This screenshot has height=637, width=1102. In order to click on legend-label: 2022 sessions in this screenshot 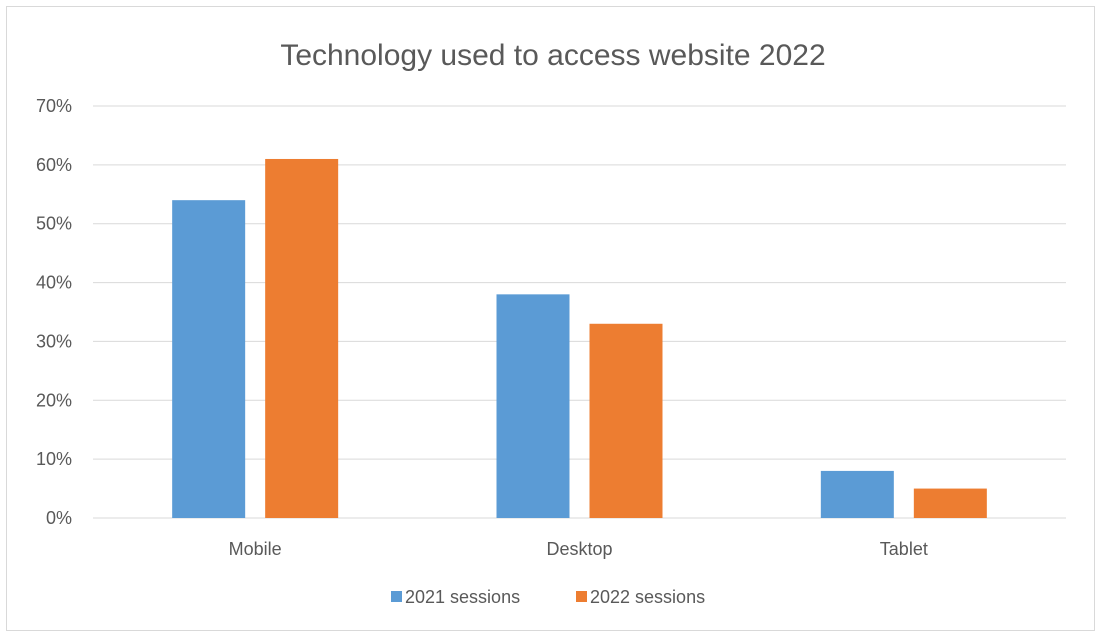, I will do `click(647, 597)`.